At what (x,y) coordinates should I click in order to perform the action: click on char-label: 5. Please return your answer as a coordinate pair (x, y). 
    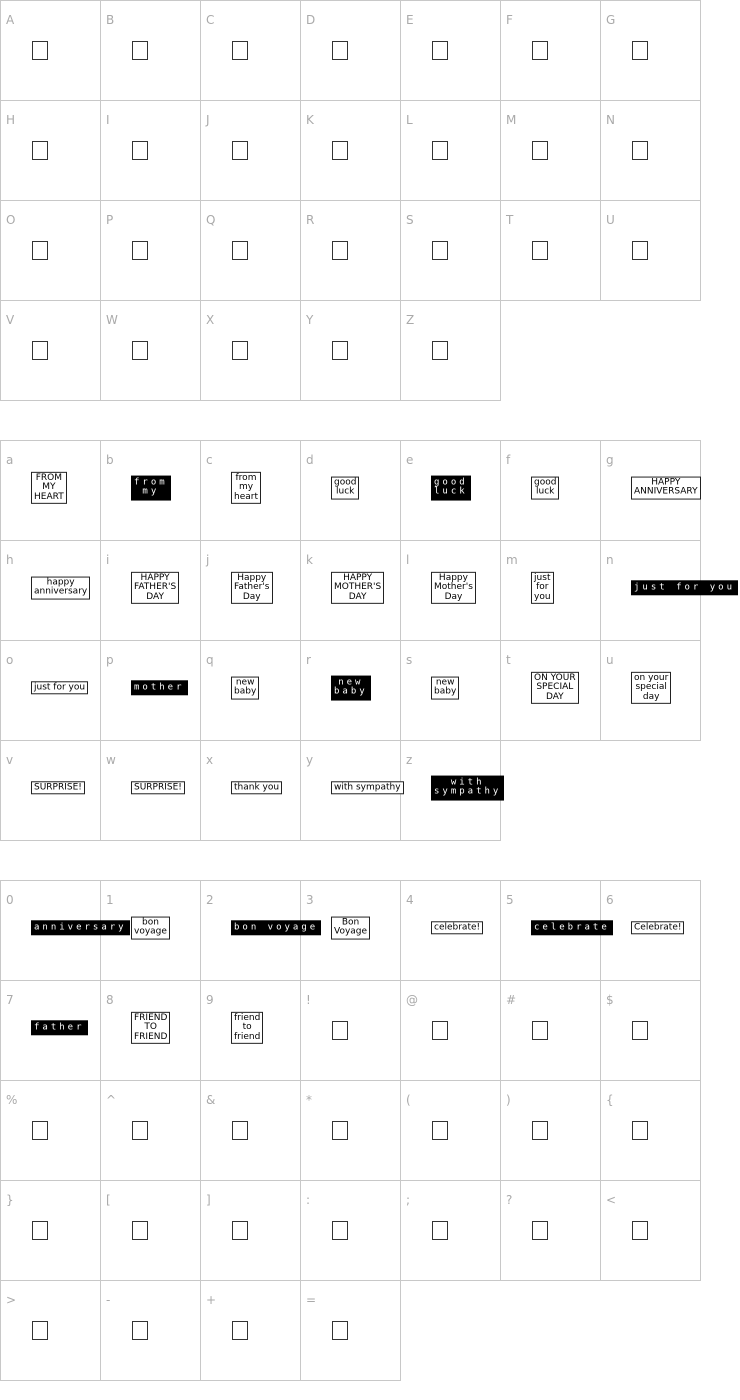
    Looking at the image, I should click on (510, 900).